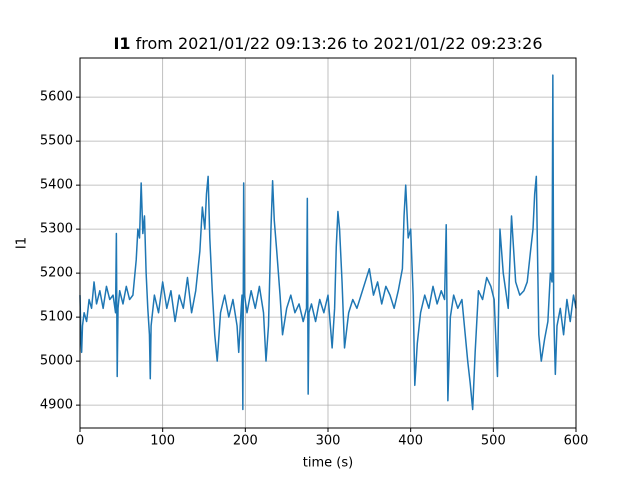  I want to click on y-tick-label: 4900, so click(56, 405).